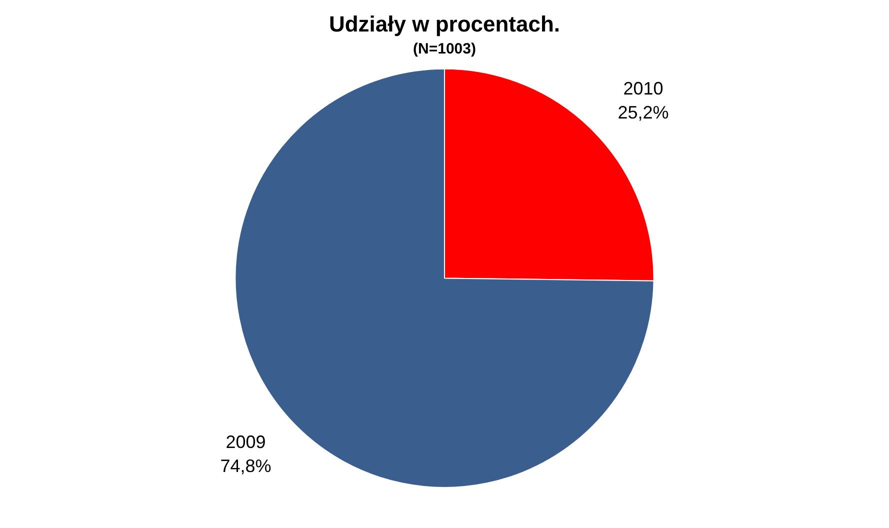 Image resolution: width=889 pixels, height=528 pixels. I want to click on slice-label: 2010, so click(643, 88).